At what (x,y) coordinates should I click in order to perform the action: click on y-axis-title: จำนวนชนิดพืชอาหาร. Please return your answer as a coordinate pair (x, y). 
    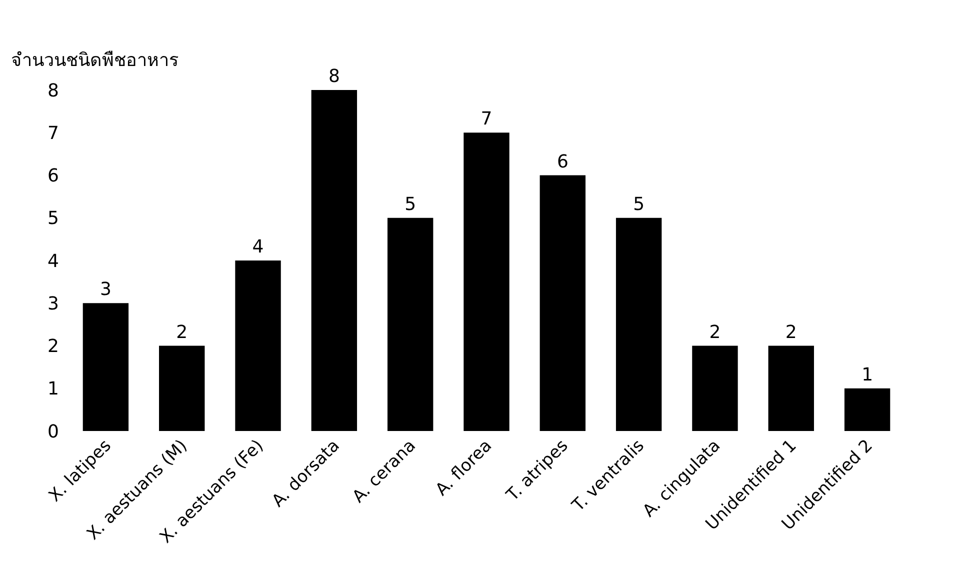
    Looking at the image, I should click on (95, 60).